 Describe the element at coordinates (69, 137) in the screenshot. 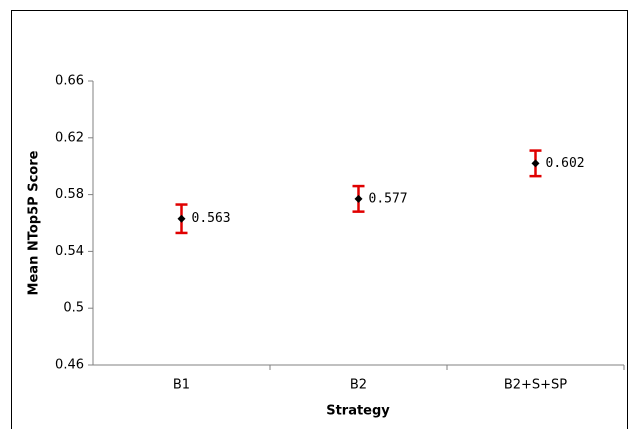

I see `y-tick-label: 0.62` at that location.